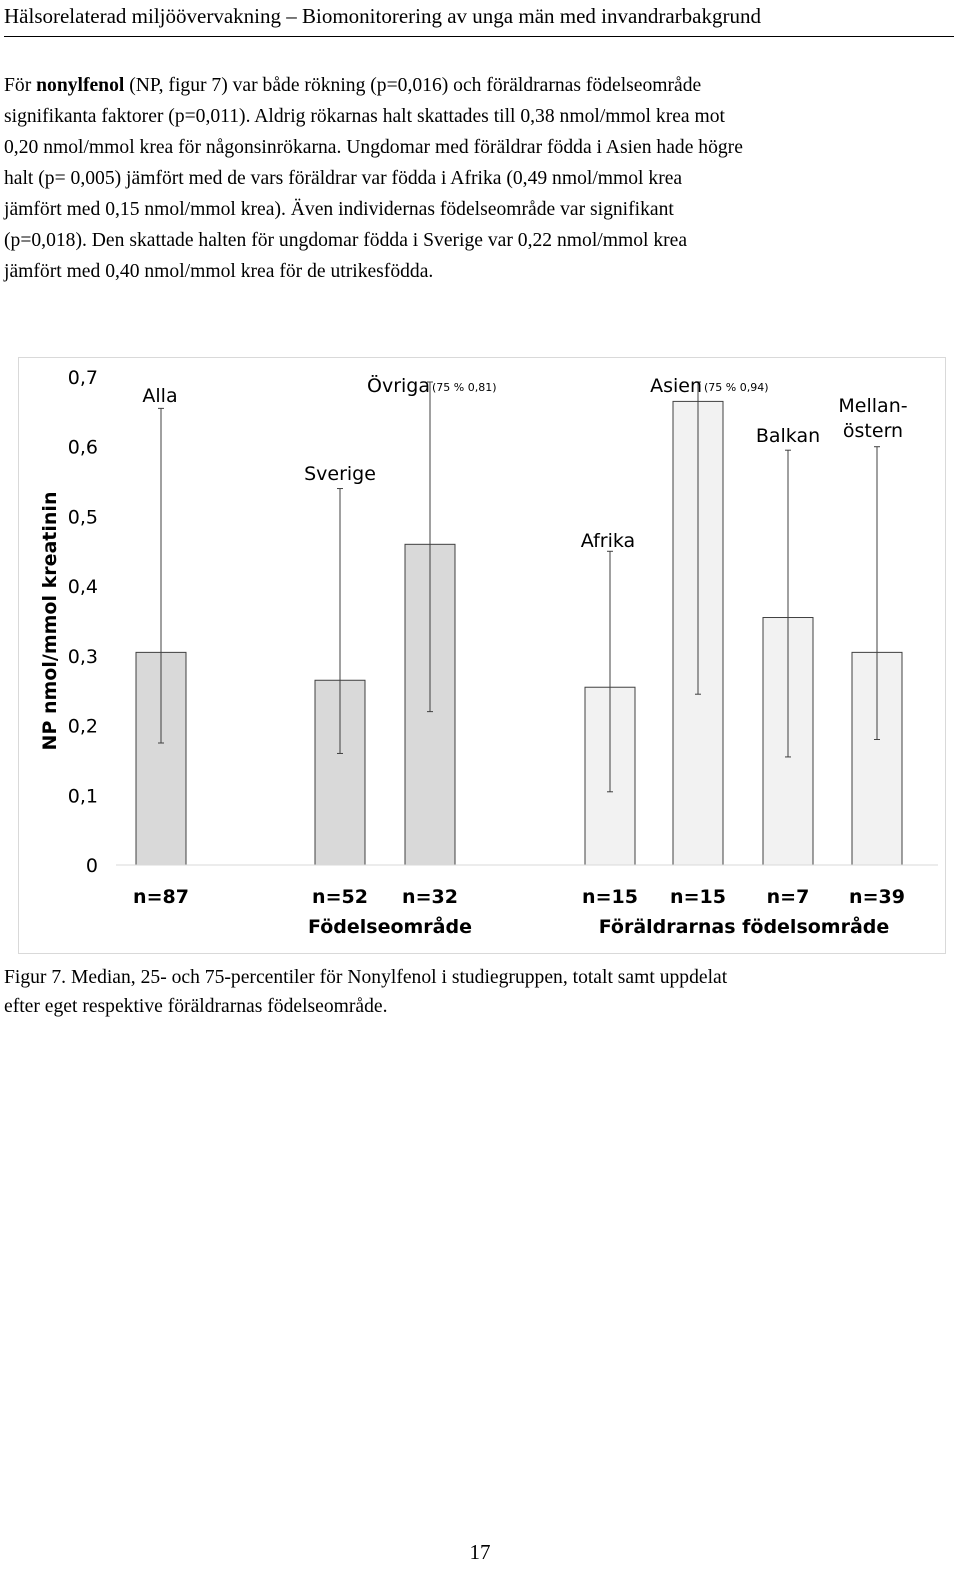  Describe the element at coordinates (788, 897) in the screenshot. I see `n-label: n=7` at that location.